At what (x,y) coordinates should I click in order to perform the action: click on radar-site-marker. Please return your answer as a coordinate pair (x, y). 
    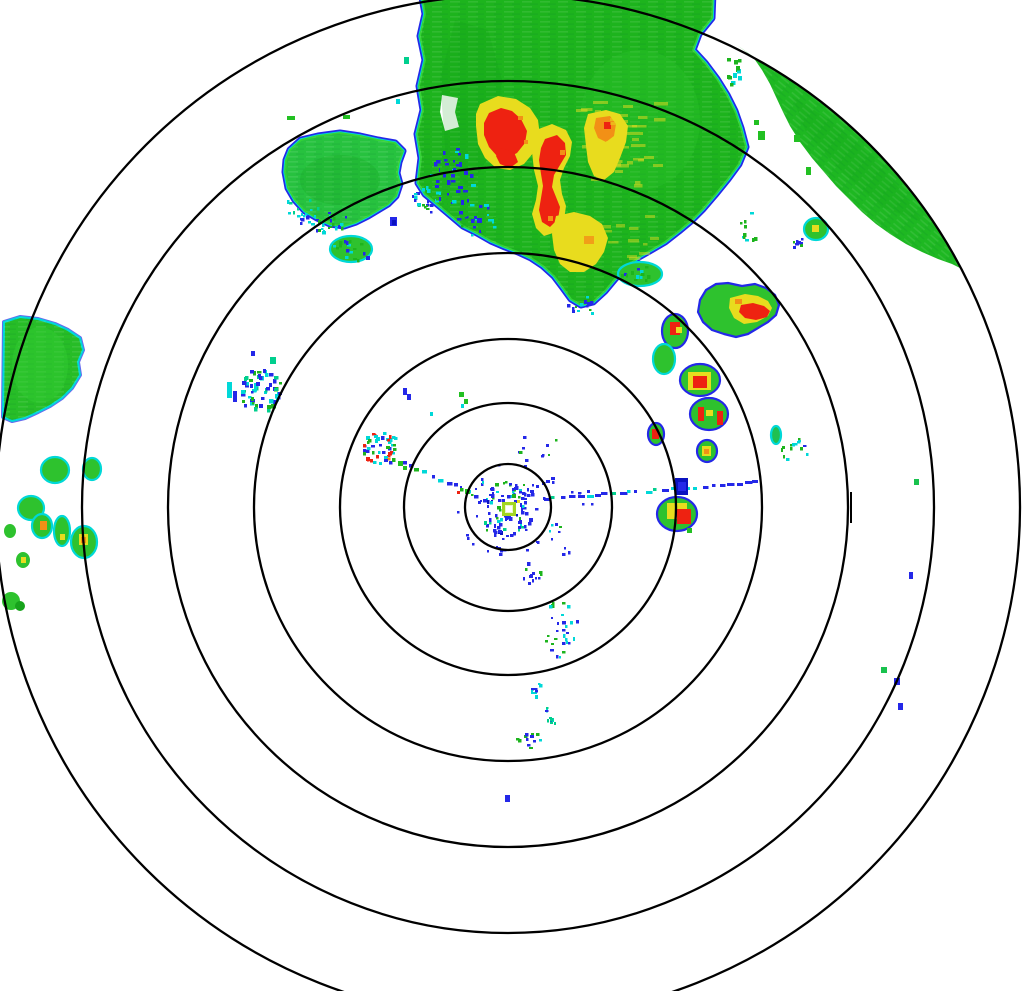
    Looking at the image, I should click on (509, 509).